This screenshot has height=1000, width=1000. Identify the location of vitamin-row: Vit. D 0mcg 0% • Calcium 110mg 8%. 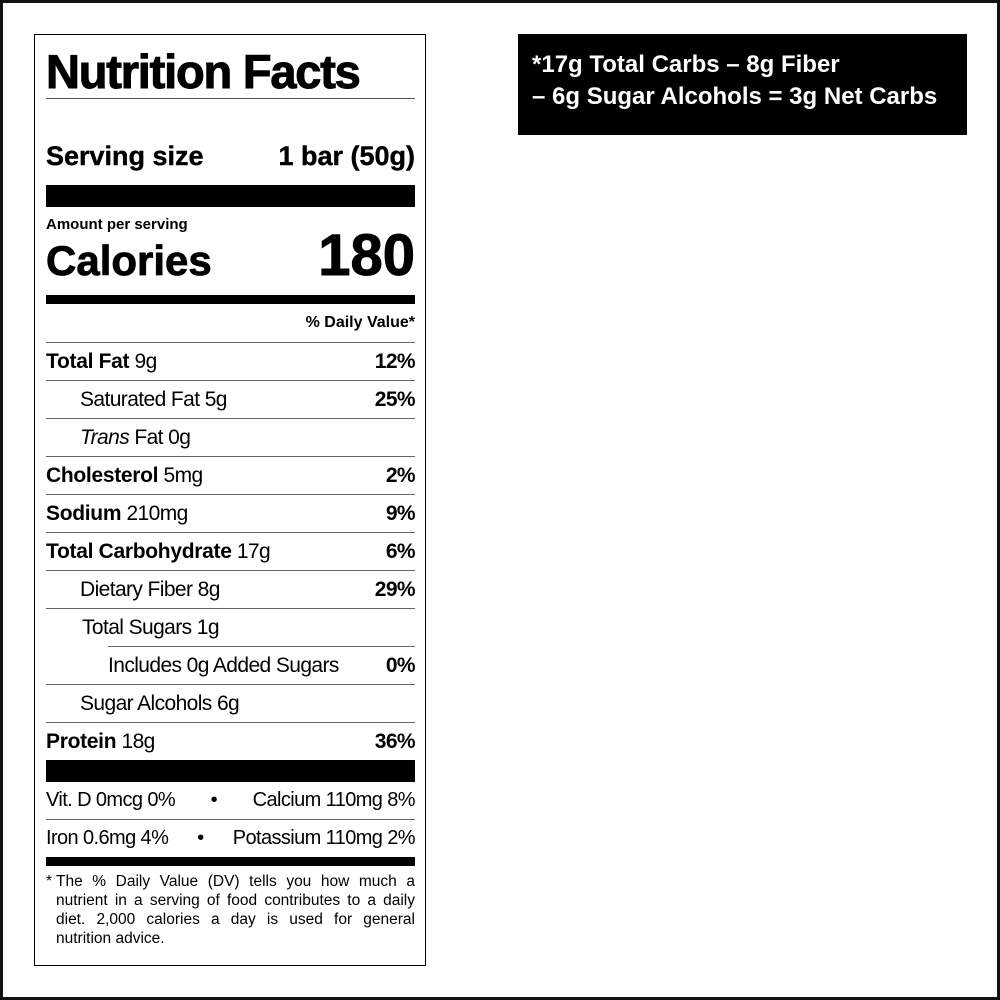
(231, 800).